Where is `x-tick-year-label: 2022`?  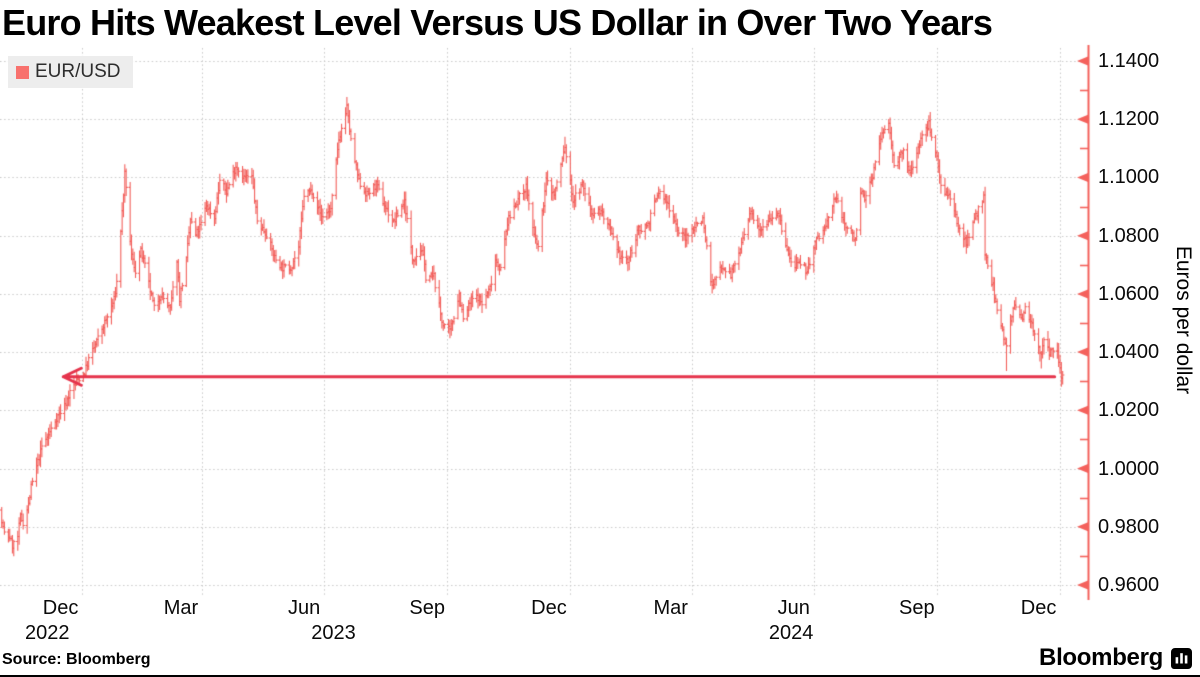 x-tick-year-label: 2022 is located at coordinates (47, 633).